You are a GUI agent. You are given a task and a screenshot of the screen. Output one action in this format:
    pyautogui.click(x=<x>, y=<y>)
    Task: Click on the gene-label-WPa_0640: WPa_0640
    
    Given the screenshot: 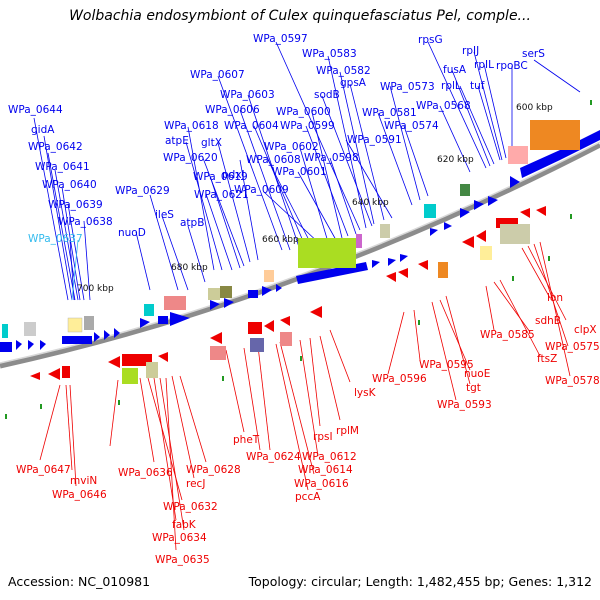 What is the action you would take?
    pyautogui.click(x=69, y=185)
    